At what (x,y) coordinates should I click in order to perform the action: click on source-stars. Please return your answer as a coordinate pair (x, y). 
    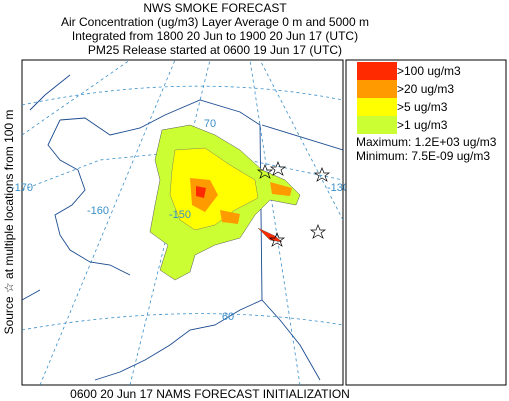
    Looking at the image, I should click on (293, 204).